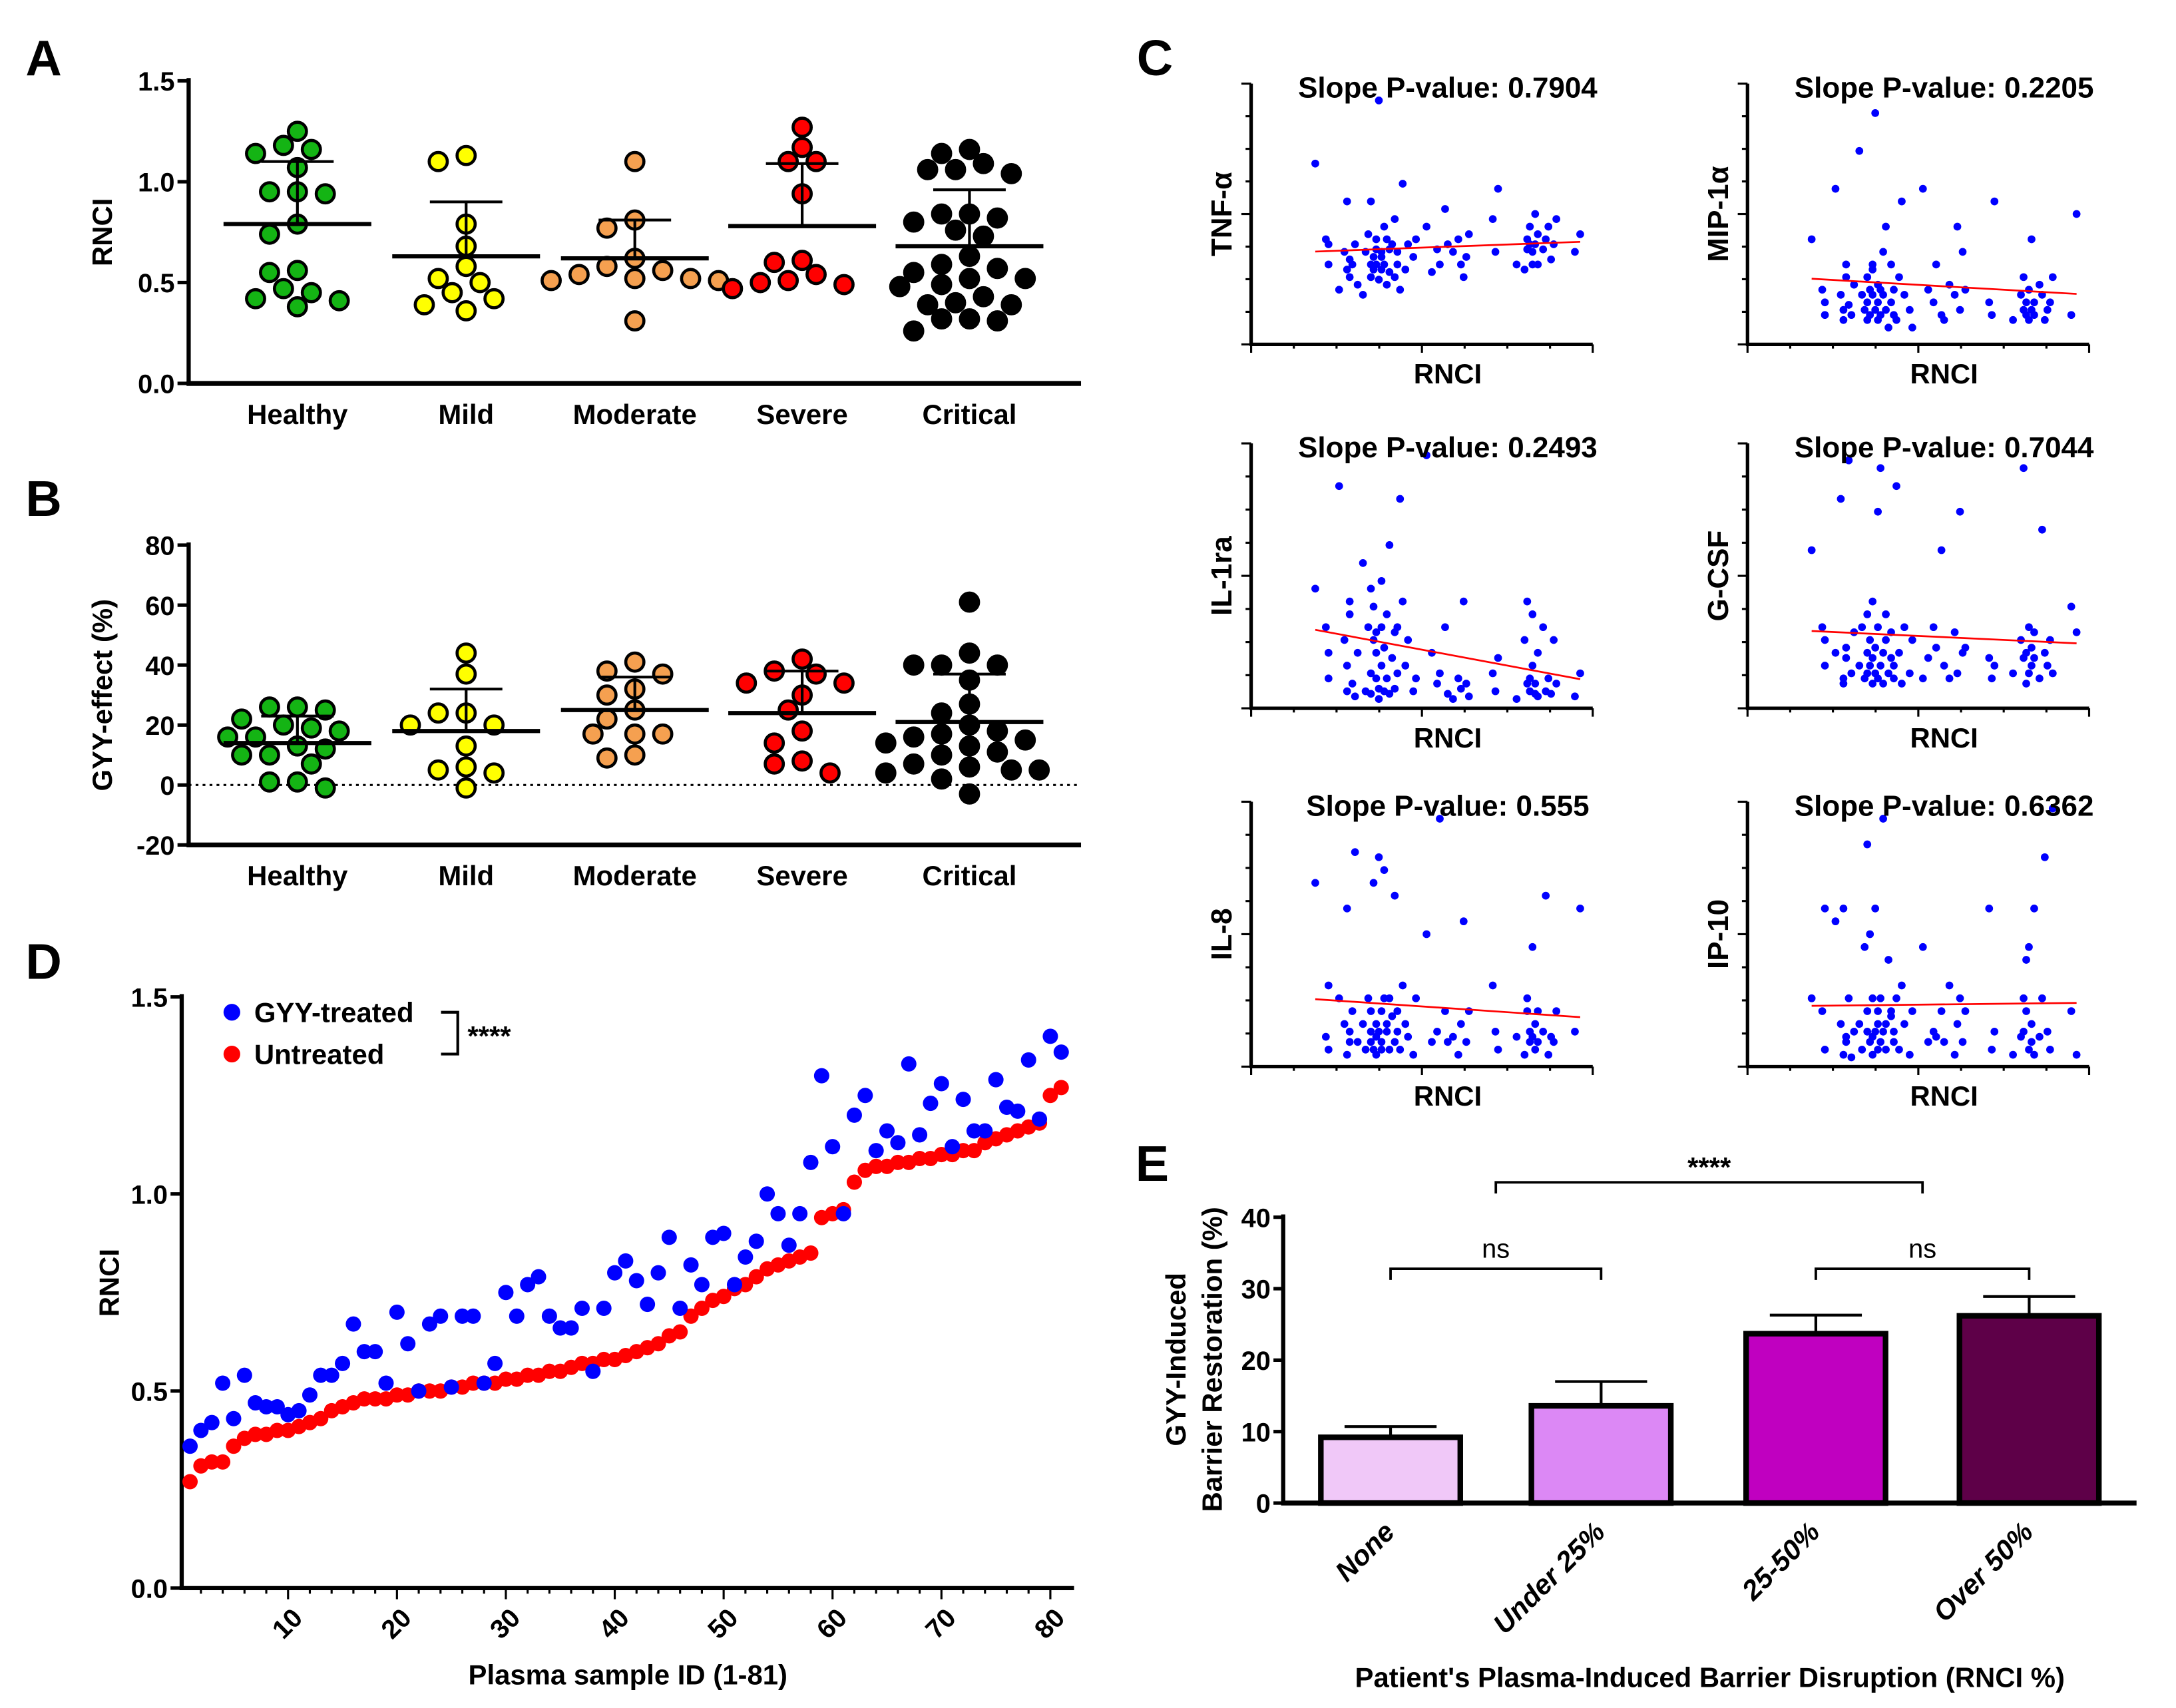 The height and width of the screenshot is (1708, 2176). I want to click on category-label: Healthy, so click(297, 875).